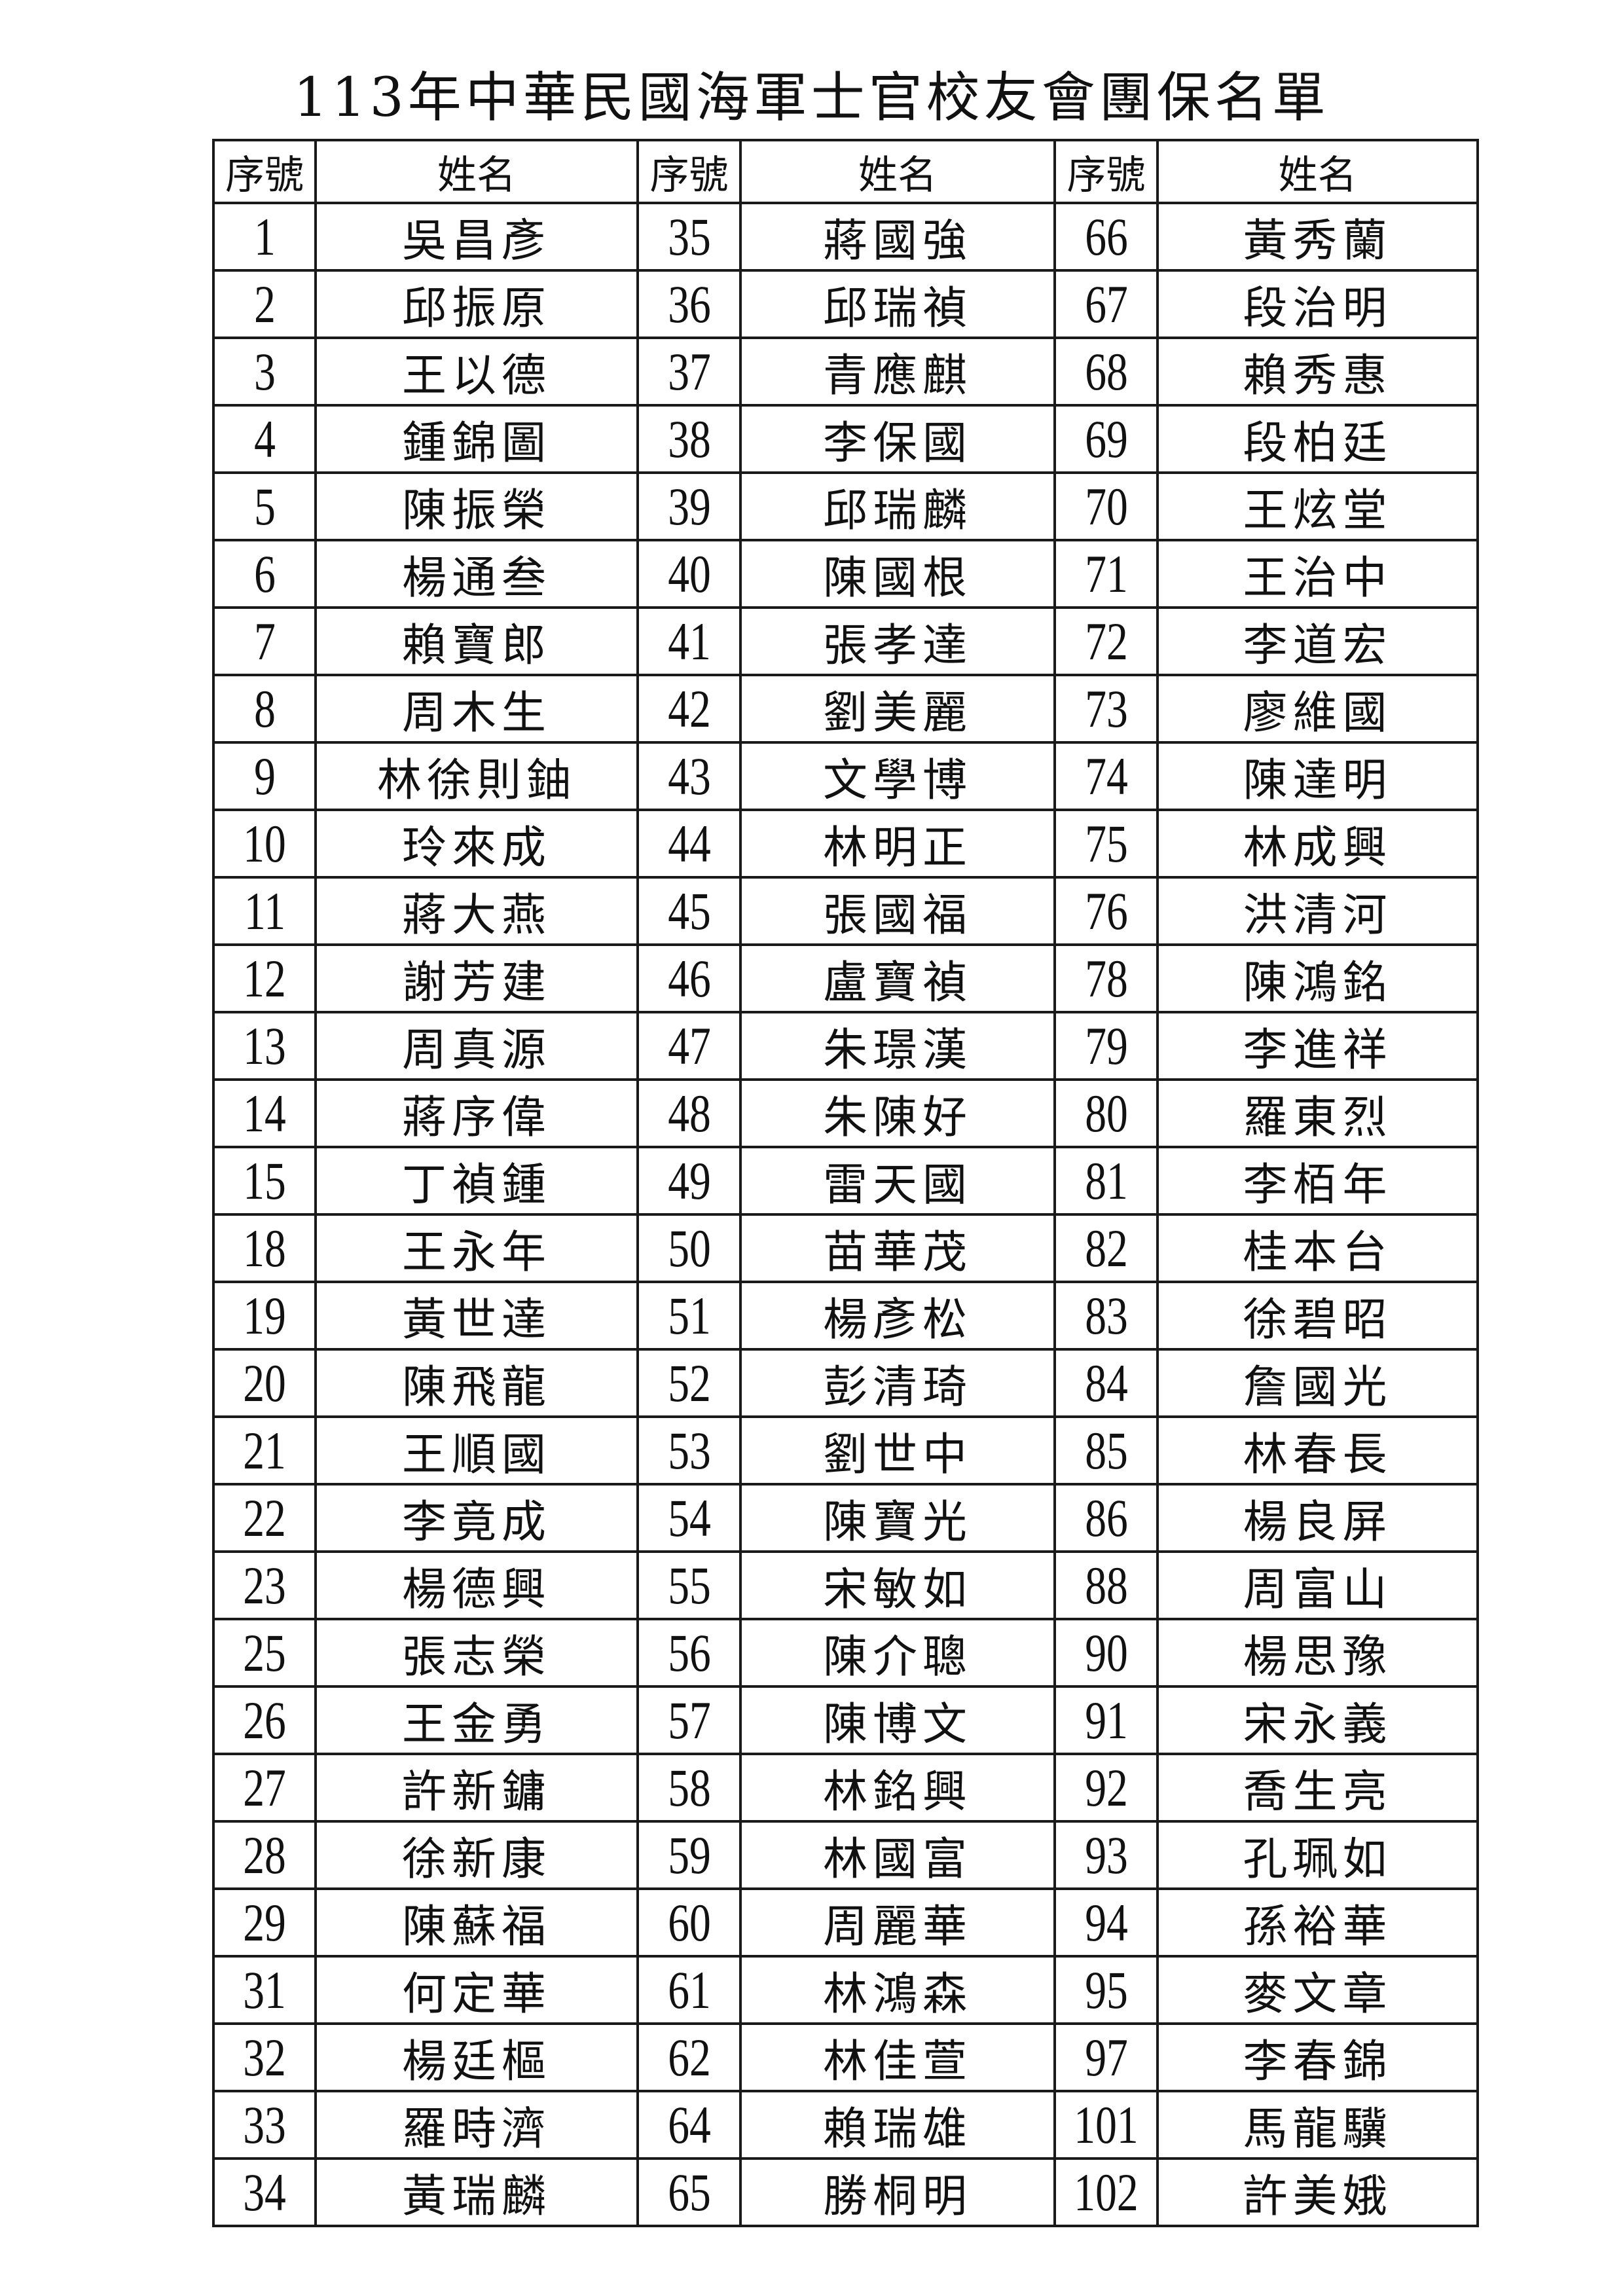  What do you see at coordinates (1317, 1518) in the screenshot?
I see `name-cell: 楊良屏` at bounding box center [1317, 1518].